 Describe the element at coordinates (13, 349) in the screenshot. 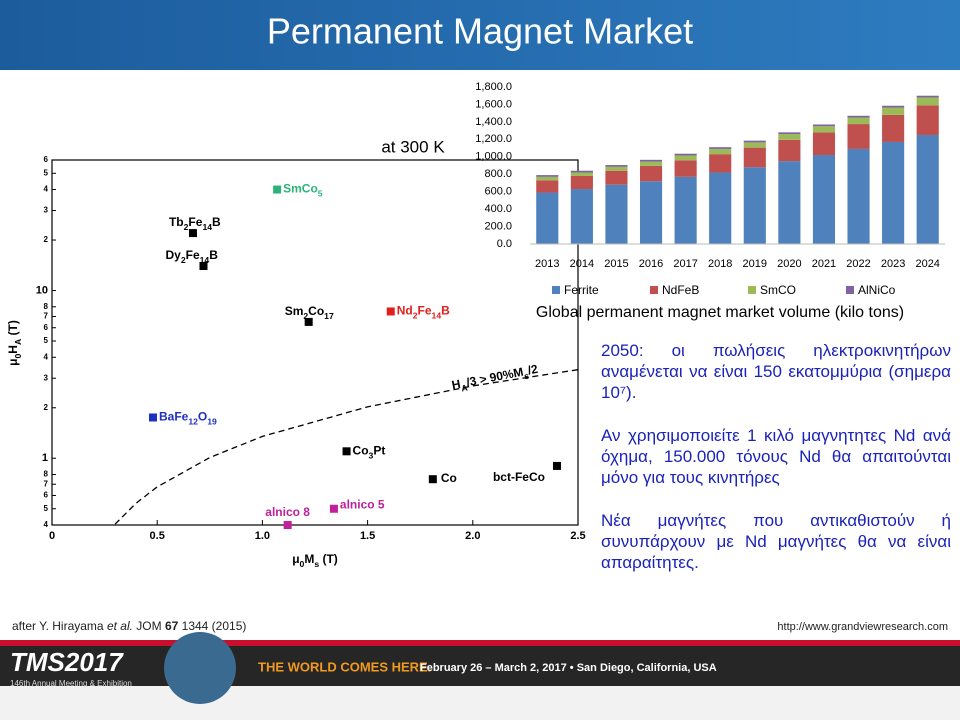

I see `y-axis-label-part: H` at that location.